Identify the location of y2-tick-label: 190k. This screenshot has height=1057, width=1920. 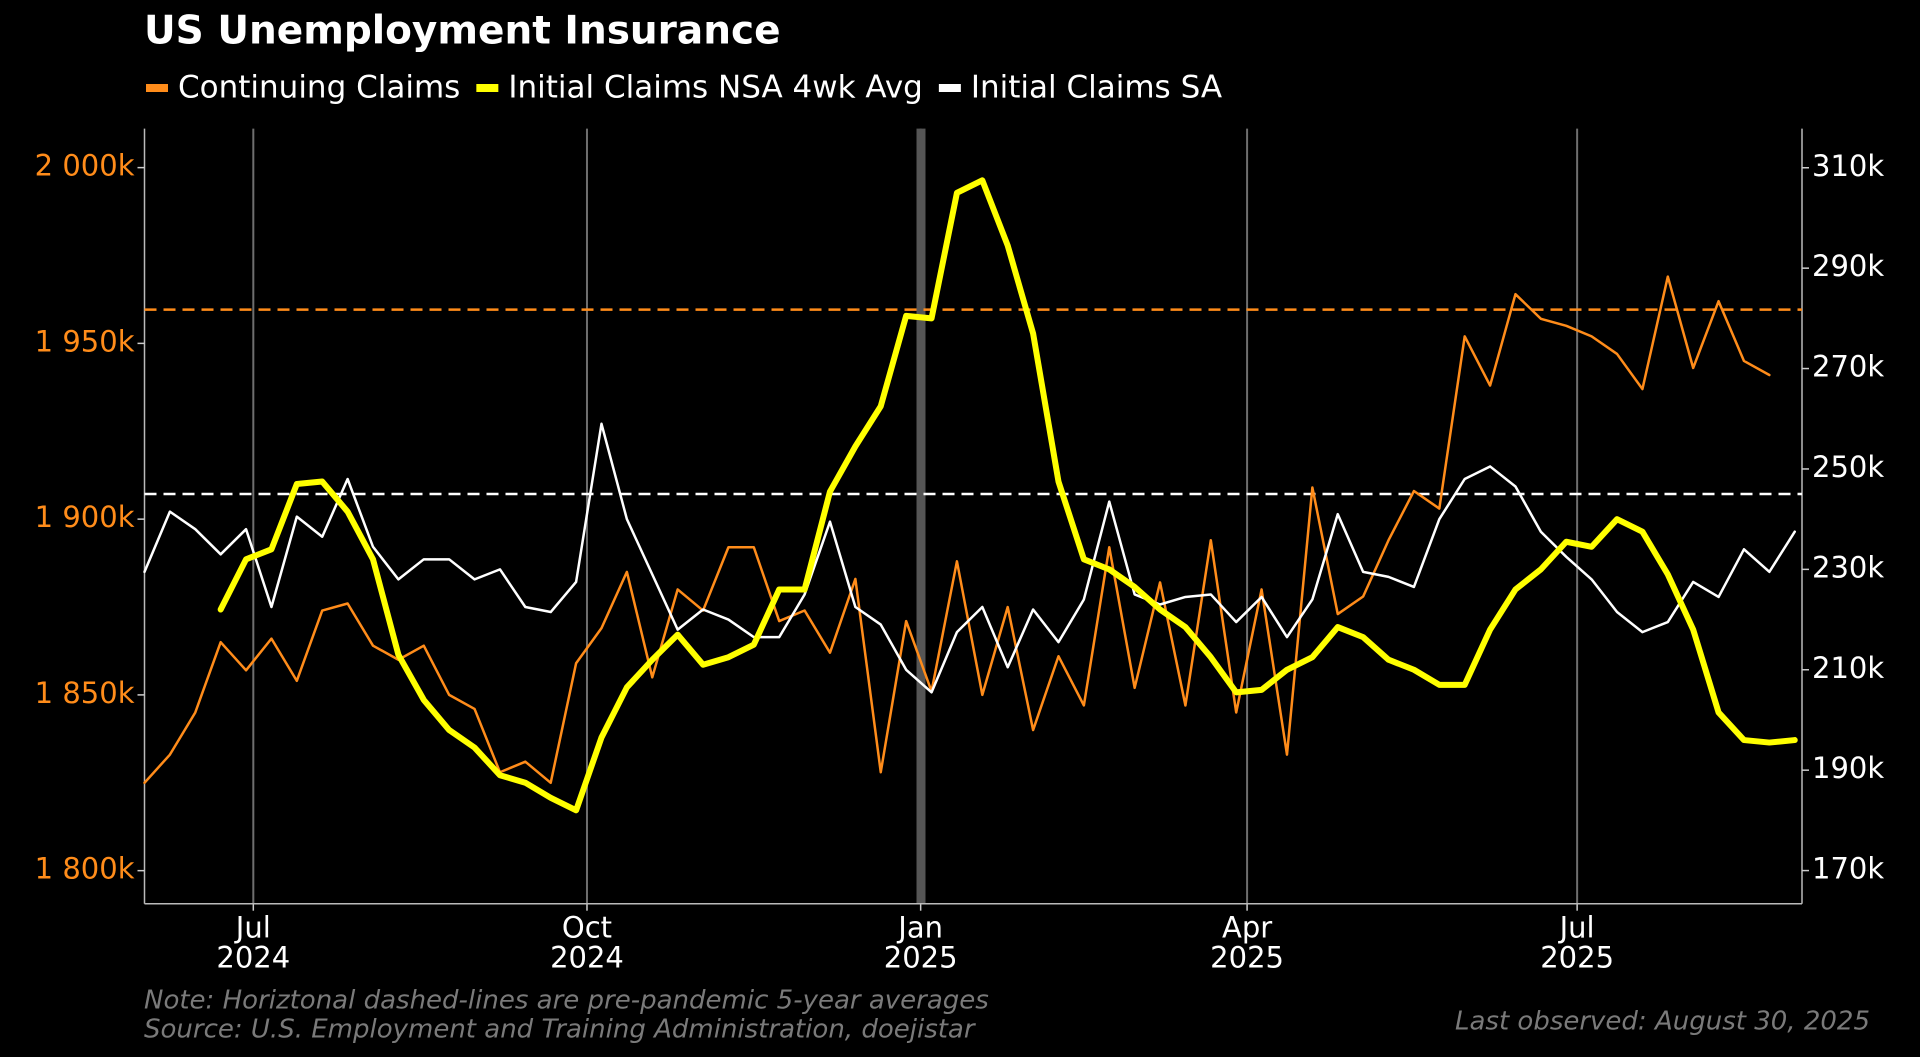
(1848, 768).